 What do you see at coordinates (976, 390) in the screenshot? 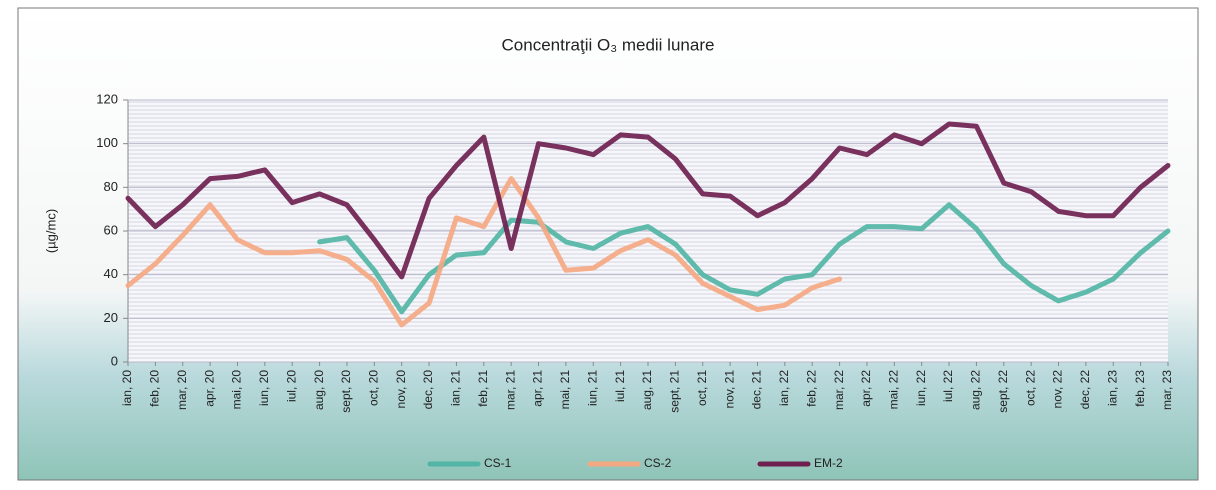
I see `x-tick-label: aug, 22` at bounding box center [976, 390].